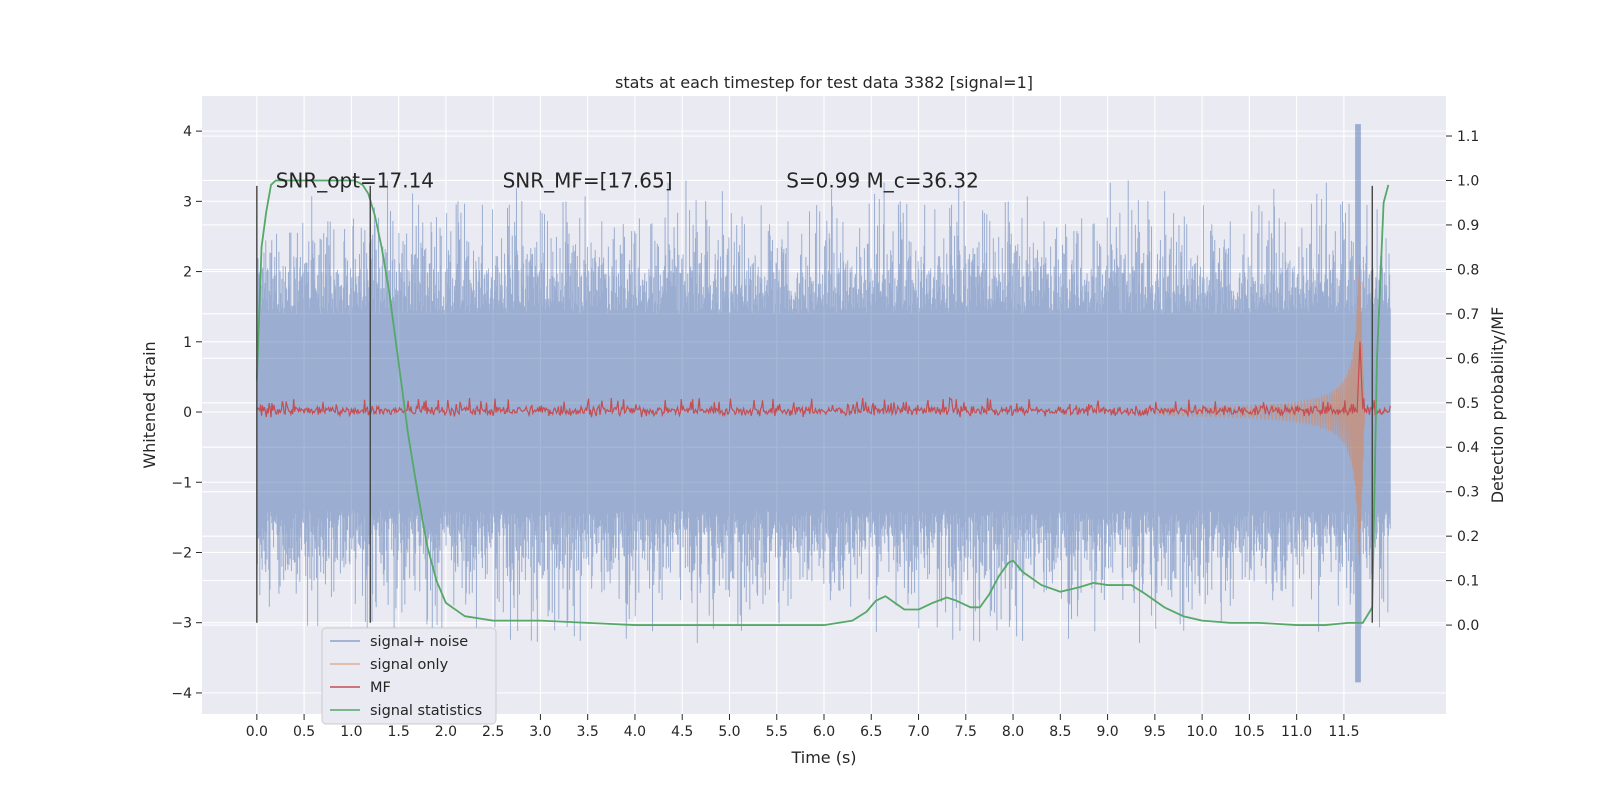 This screenshot has width=1600, height=800. What do you see at coordinates (966, 732) in the screenshot?
I see `x-tick-label: 7.5` at bounding box center [966, 732].